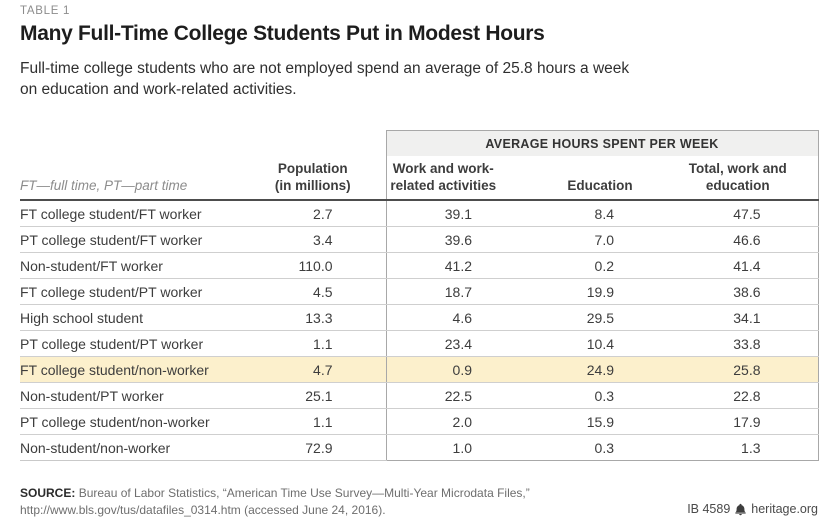 This screenshot has width=825, height=522. I want to click on cell-education: 19.9, so click(601, 291).